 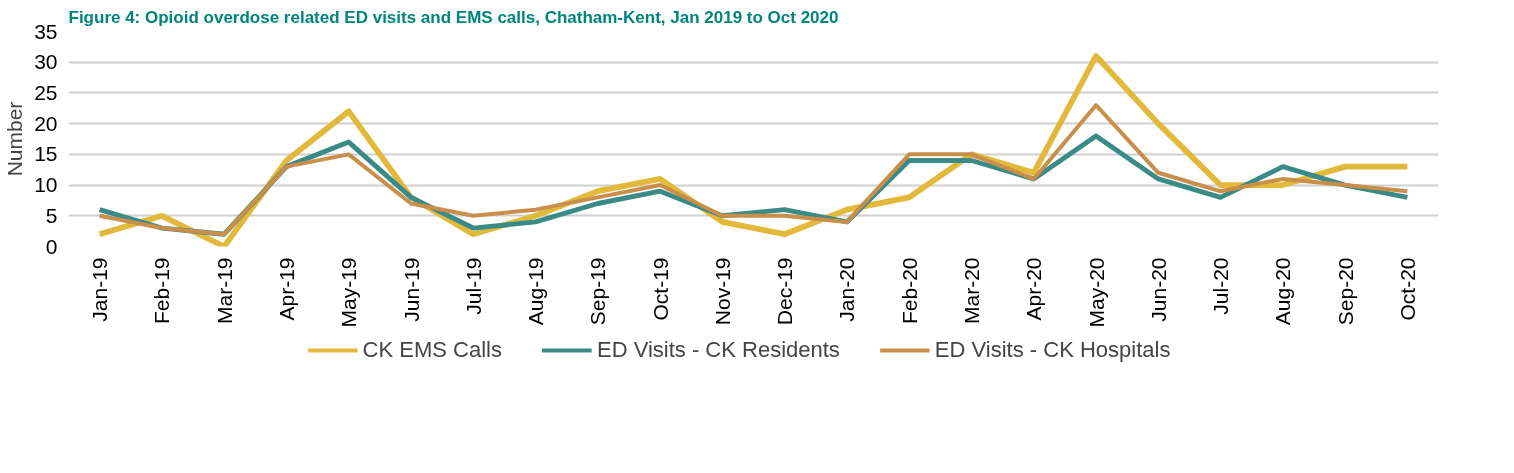 What do you see at coordinates (432, 350) in the screenshot?
I see `legend-label: CK EMS Calls` at bounding box center [432, 350].